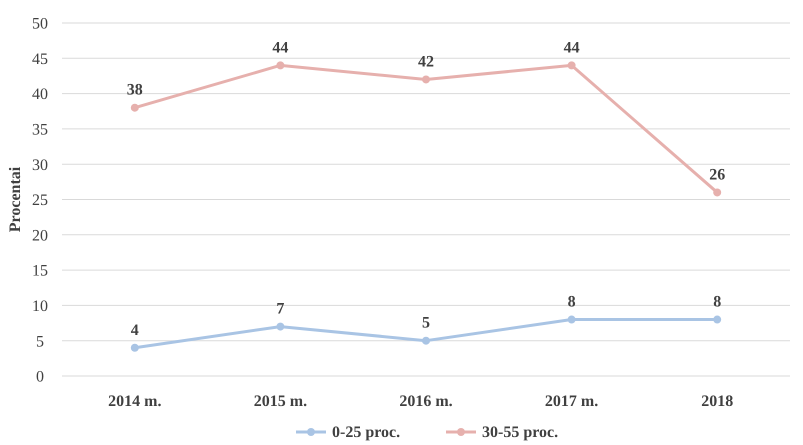 The image size is (803, 445). What do you see at coordinates (520, 432) in the screenshot?
I see `legend-label: 30-55 proc.` at bounding box center [520, 432].